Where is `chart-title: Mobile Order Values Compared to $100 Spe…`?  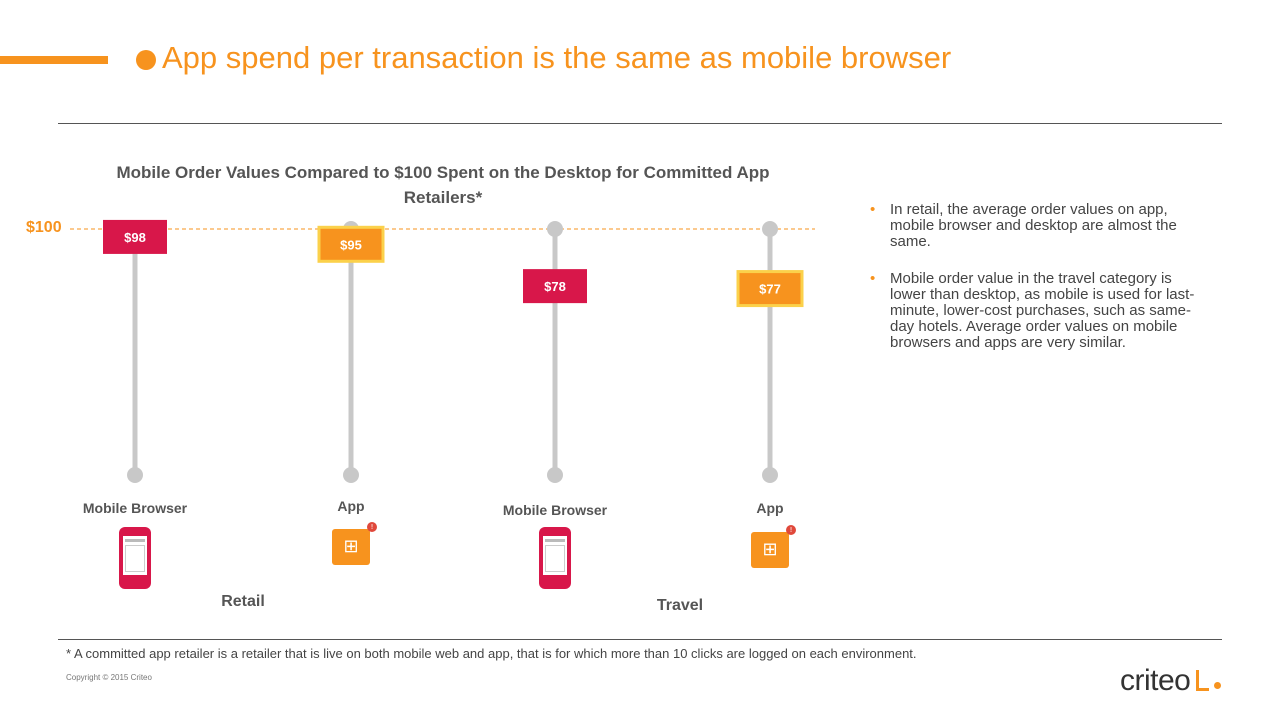
chart-title: Mobile Order Values Compared to $100 Spe… is located at coordinates (443, 185).